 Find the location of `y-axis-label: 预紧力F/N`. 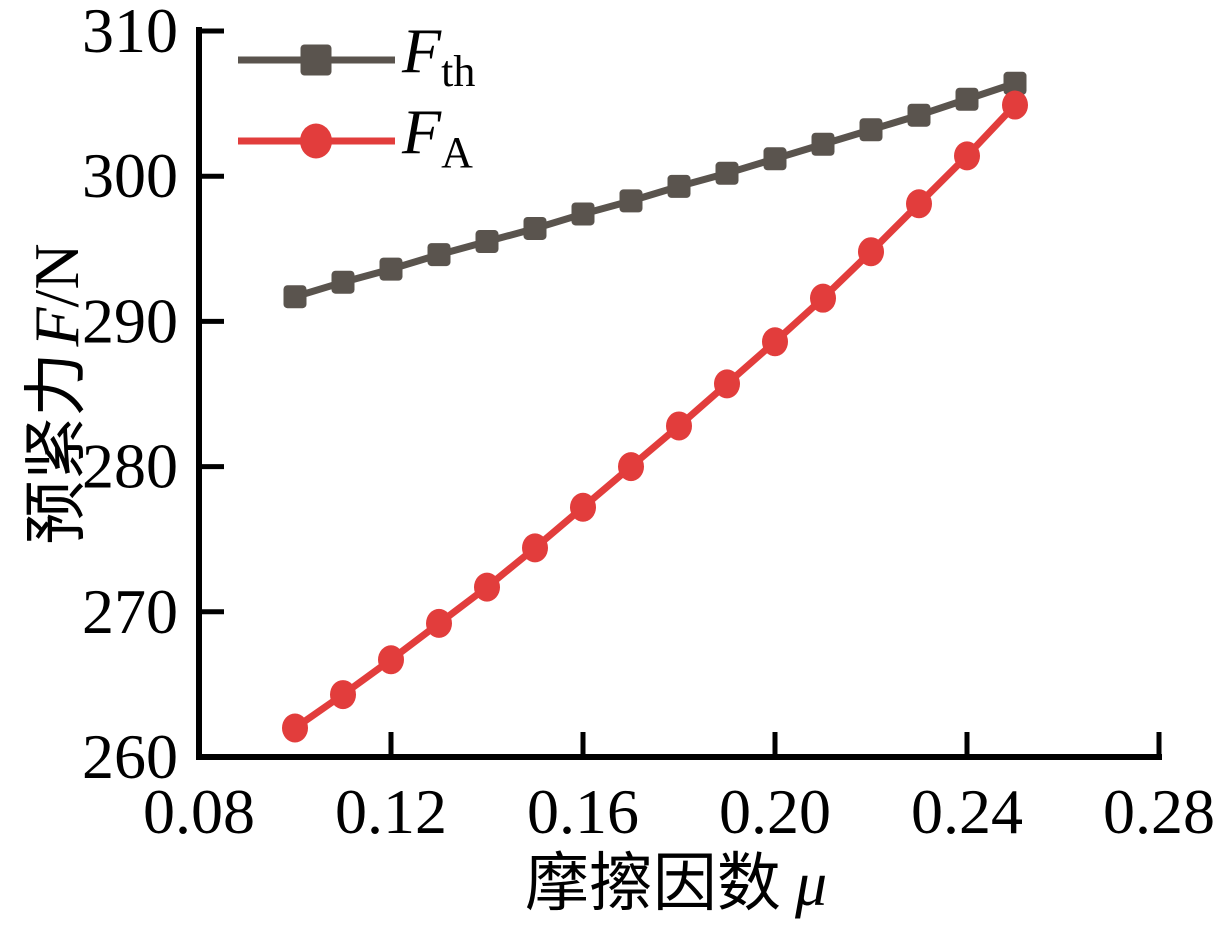

y-axis-label: 预紧力F/N is located at coordinates (56, 393).